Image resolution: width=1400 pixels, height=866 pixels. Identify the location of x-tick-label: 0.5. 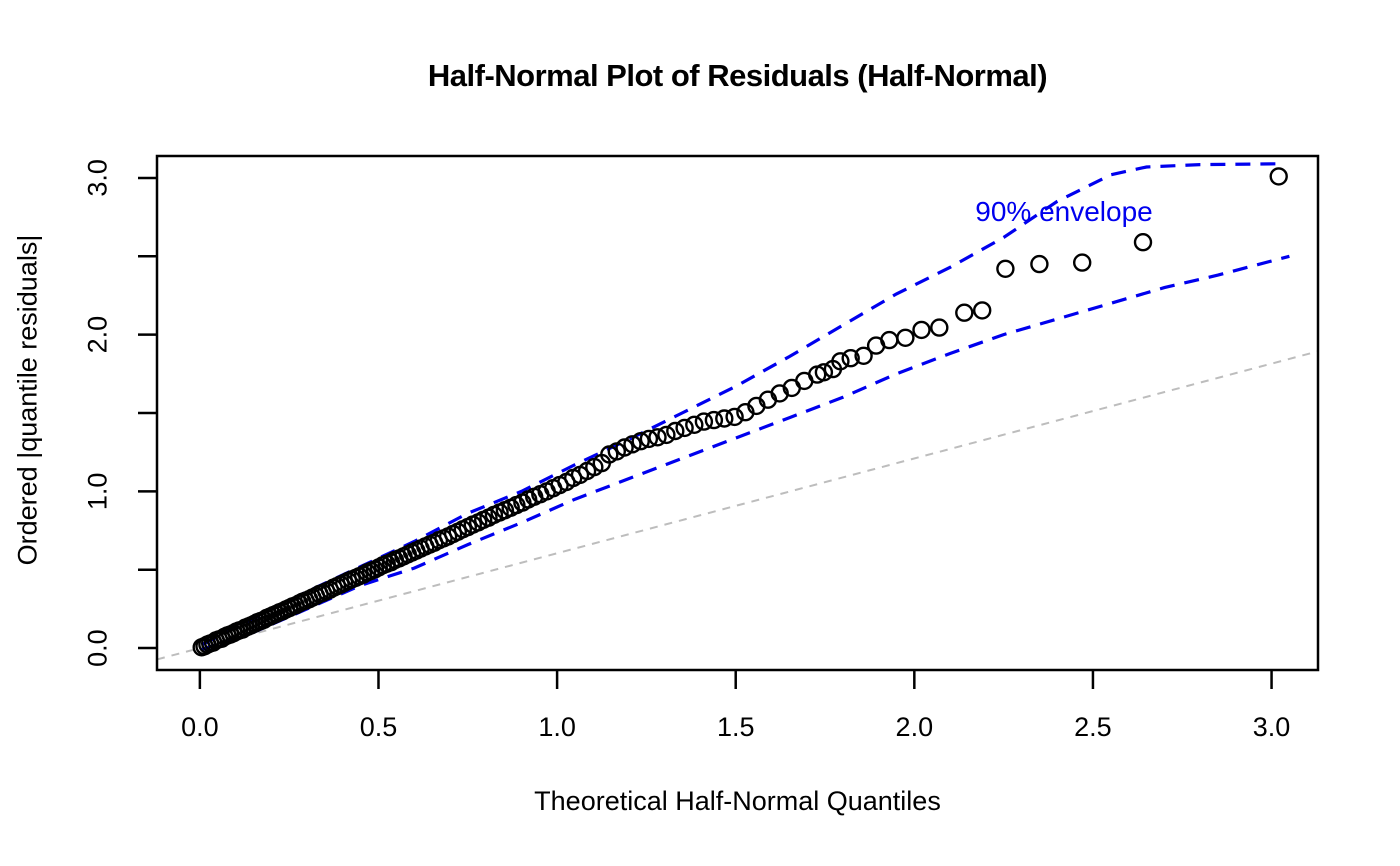
(379, 727).